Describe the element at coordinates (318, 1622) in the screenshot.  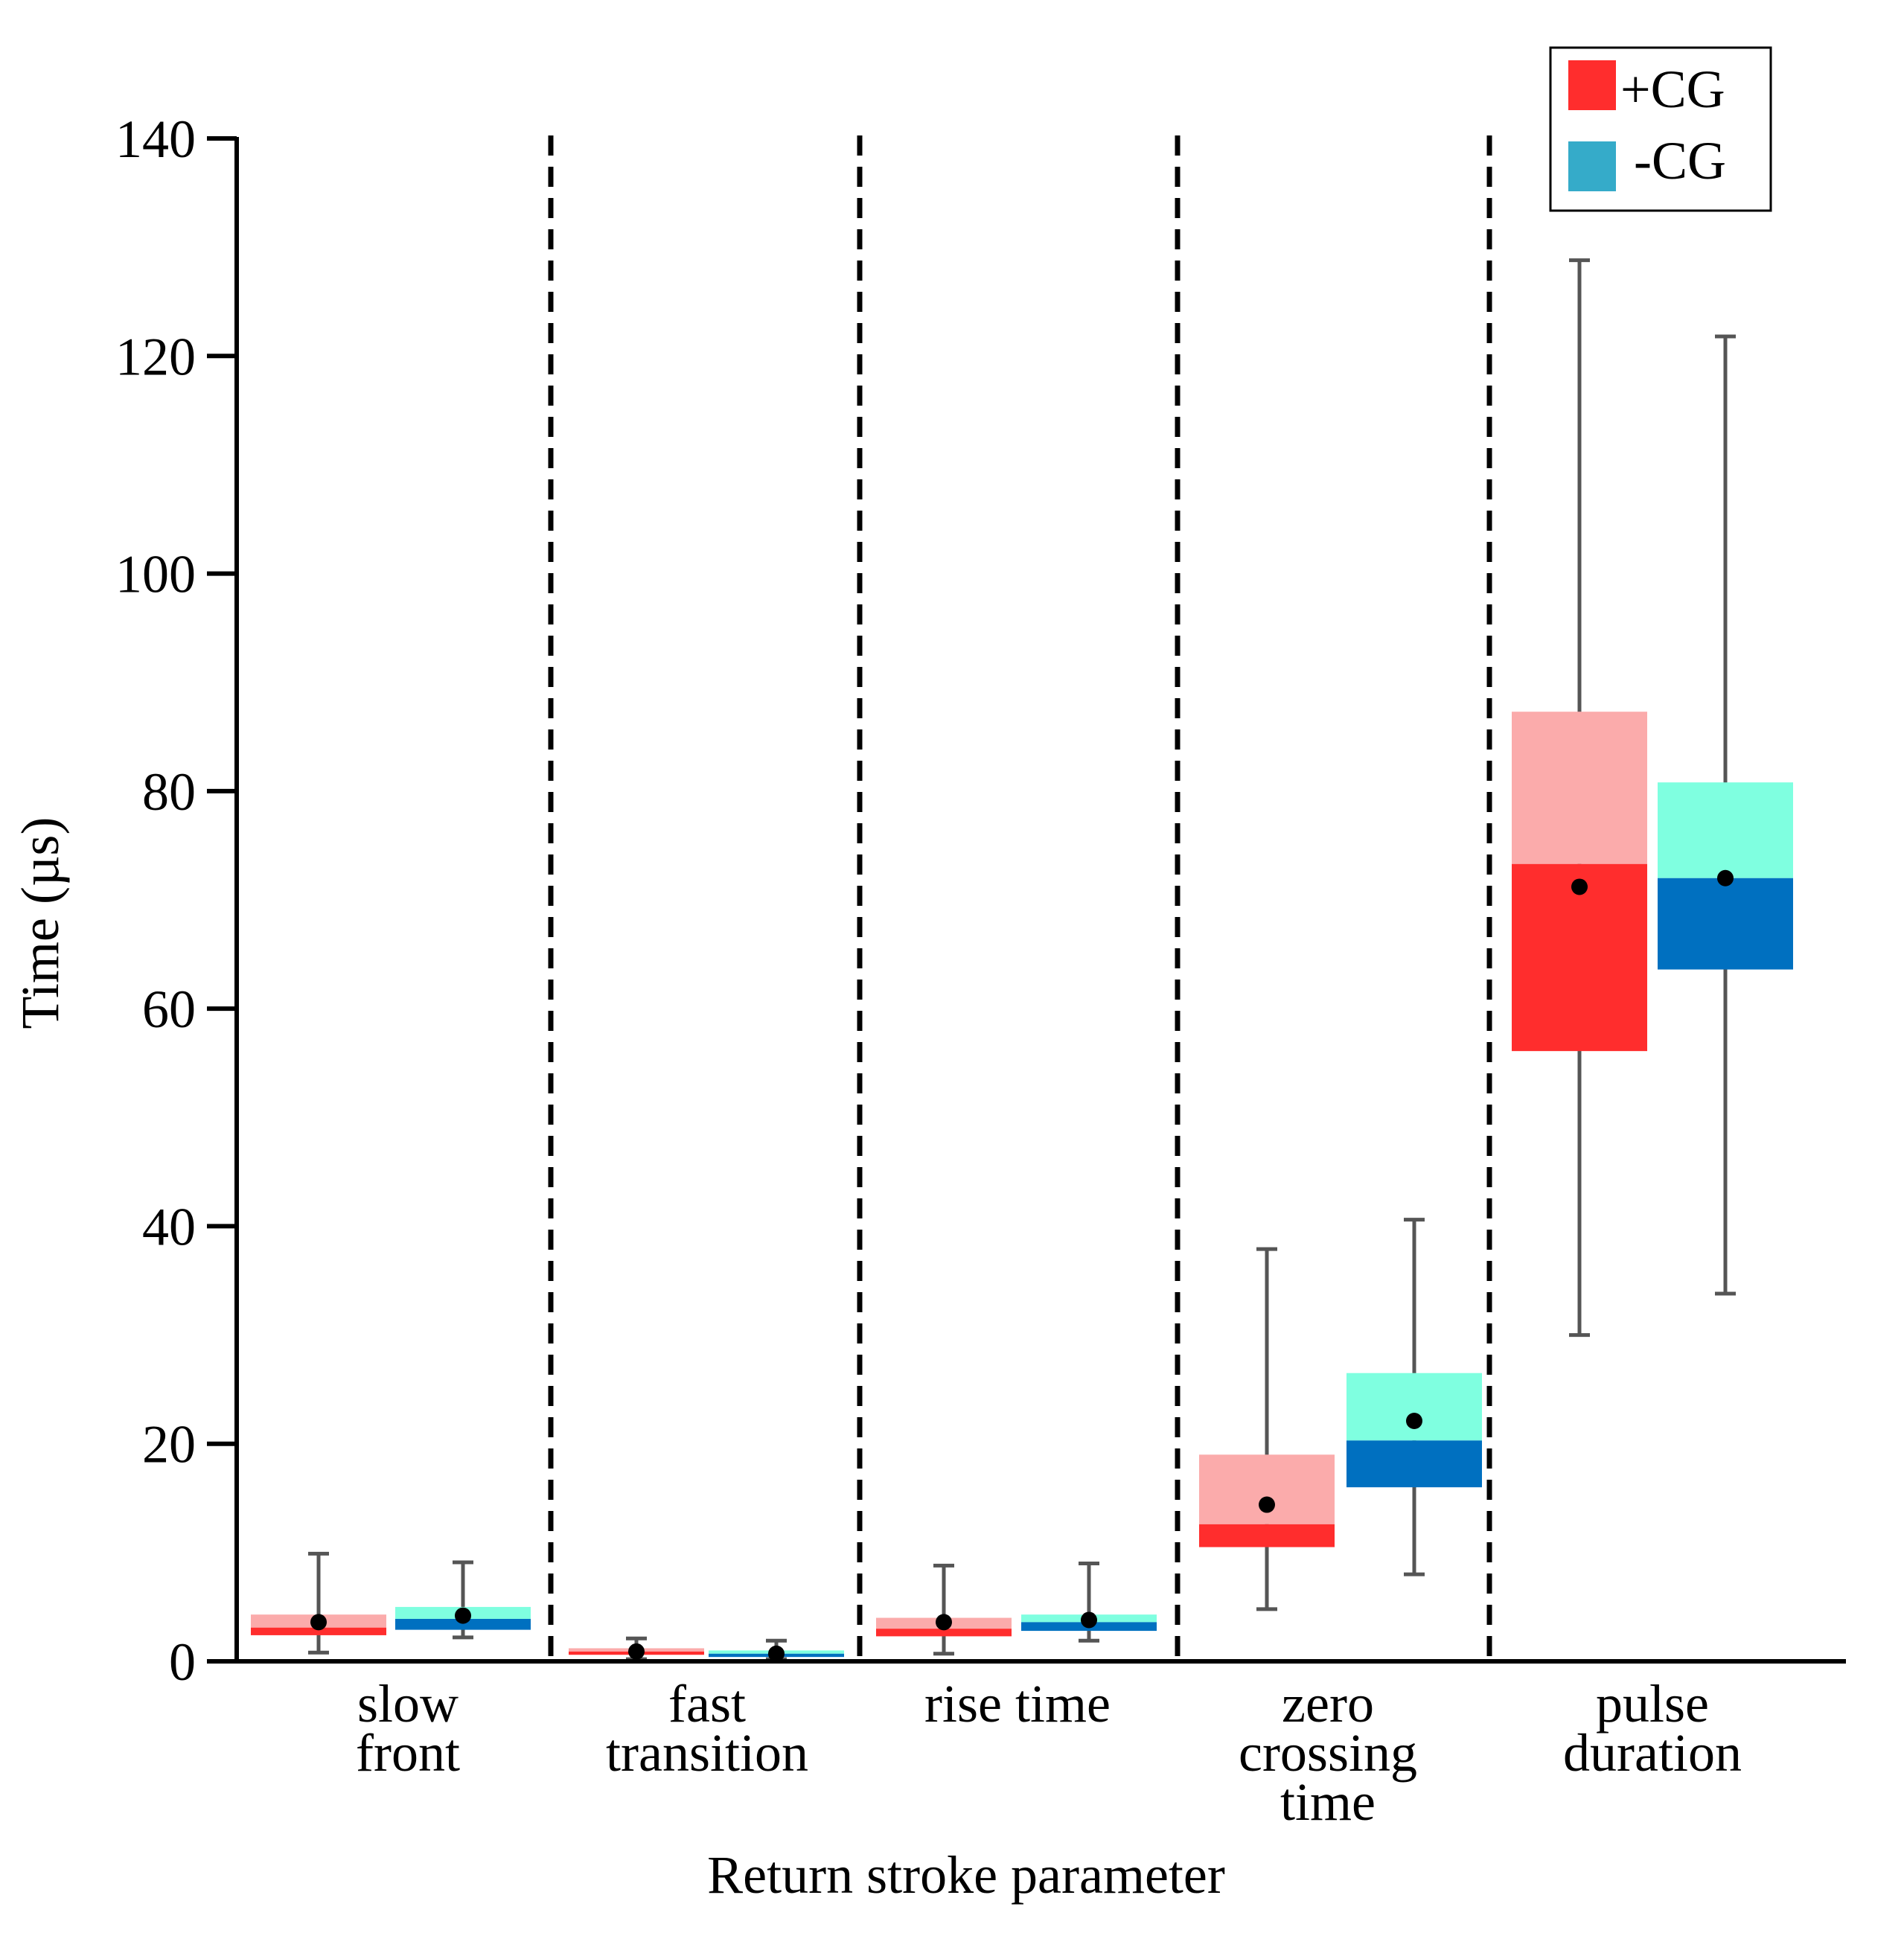
I see `mean-point-cat1-pos-cg` at that location.